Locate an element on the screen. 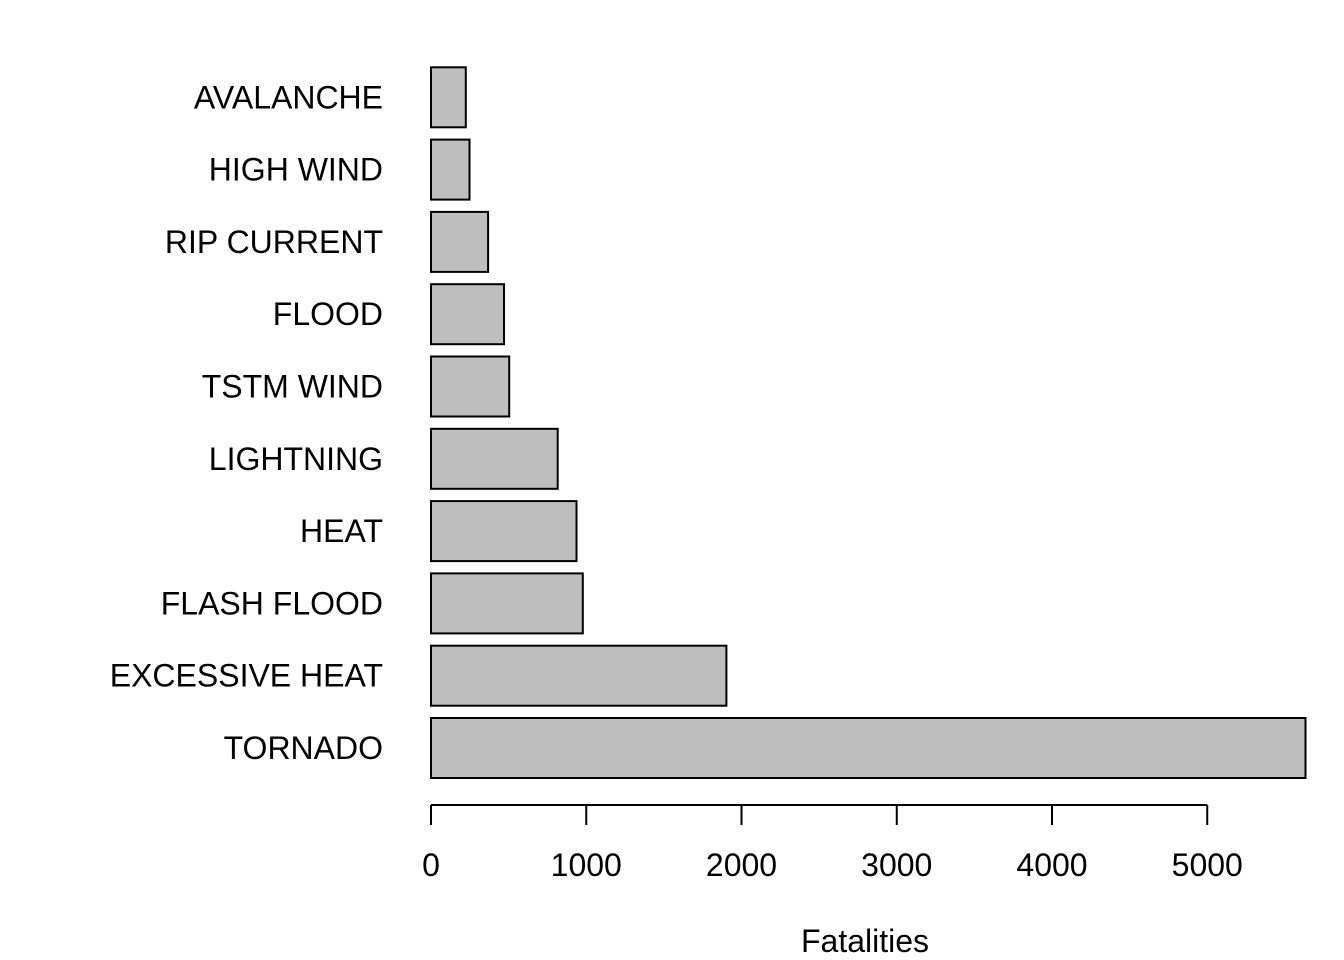  category-label-high-wind: HIGH WIND is located at coordinates (296, 170).